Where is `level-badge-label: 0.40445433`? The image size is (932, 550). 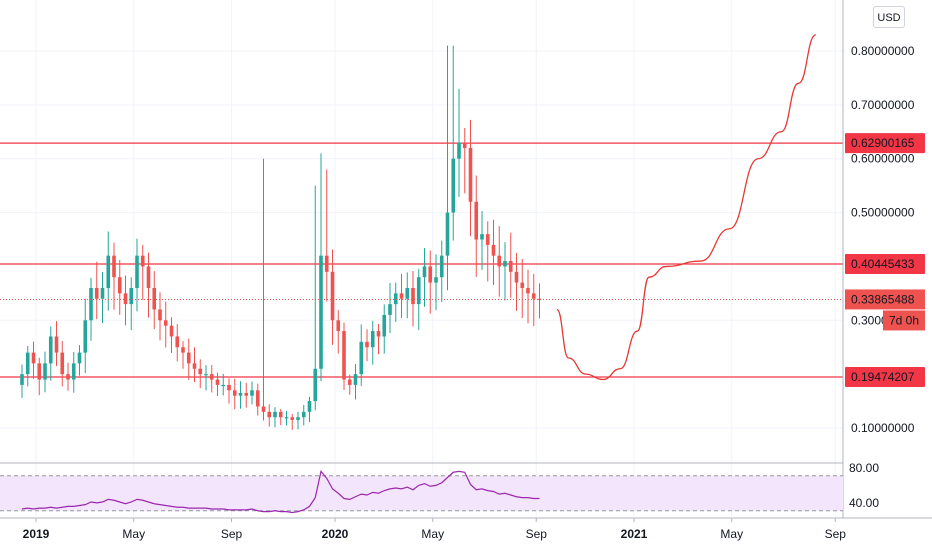
level-badge-label: 0.40445433 is located at coordinates (883, 264).